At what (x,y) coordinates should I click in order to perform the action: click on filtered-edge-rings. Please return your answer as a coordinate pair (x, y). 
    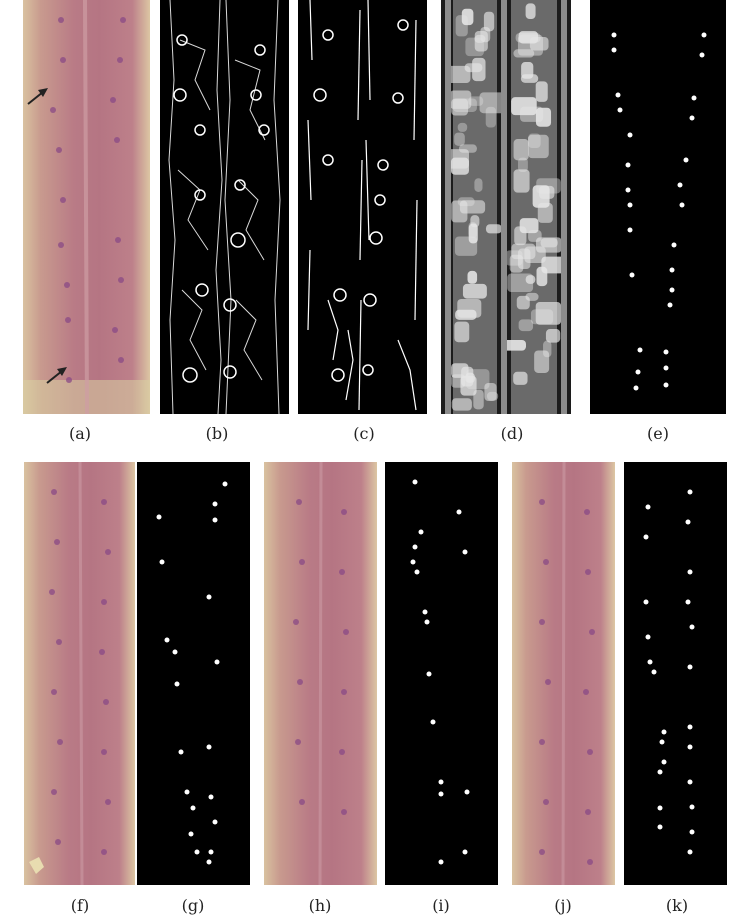
    Looking at the image, I should click on (361, 200).